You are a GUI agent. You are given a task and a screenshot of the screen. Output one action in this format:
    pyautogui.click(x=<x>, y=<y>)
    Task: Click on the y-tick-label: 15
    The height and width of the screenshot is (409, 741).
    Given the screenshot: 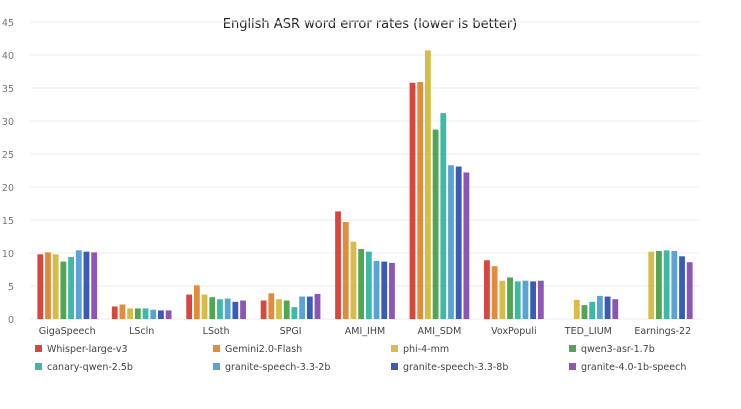 What is the action you would take?
    pyautogui.click(x=8, y=221)
    